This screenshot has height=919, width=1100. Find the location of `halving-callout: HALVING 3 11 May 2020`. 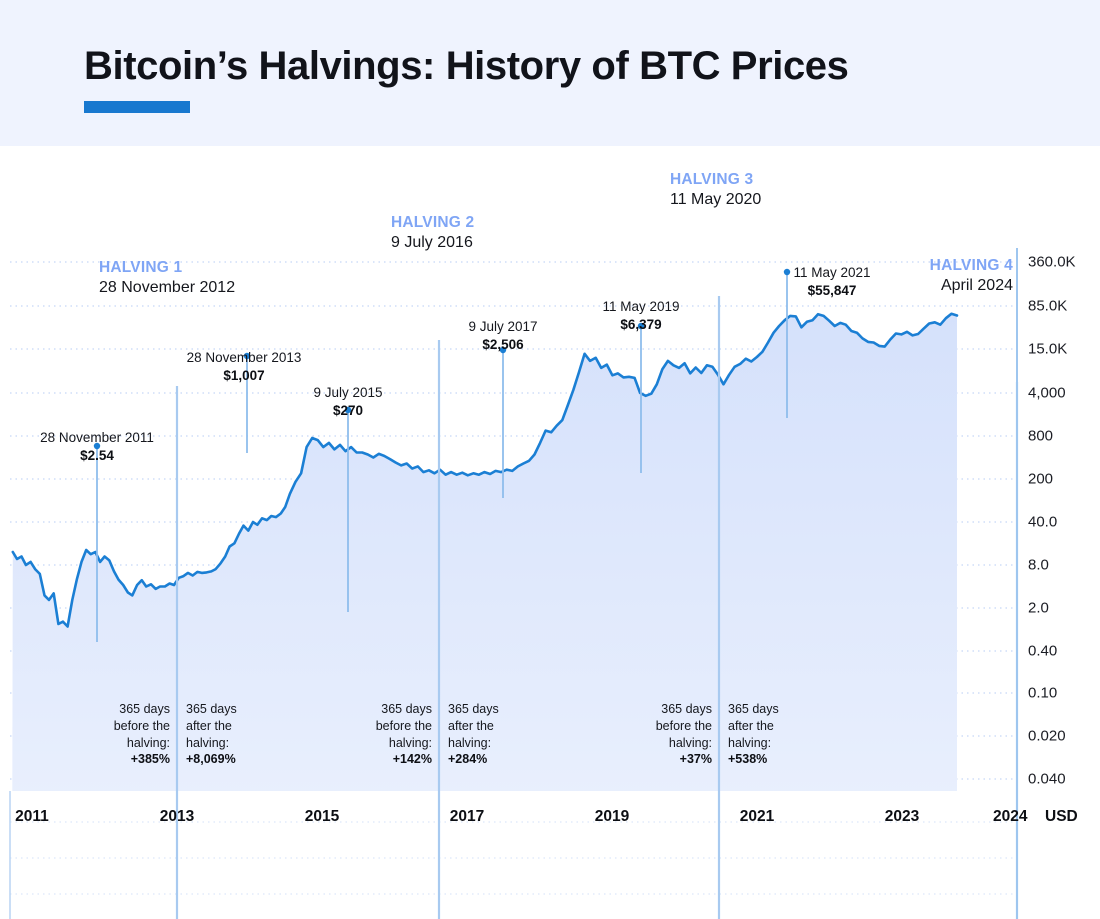

halving-callout: HALVING 3 11 May 2020 is located at coordinates (715, 190).